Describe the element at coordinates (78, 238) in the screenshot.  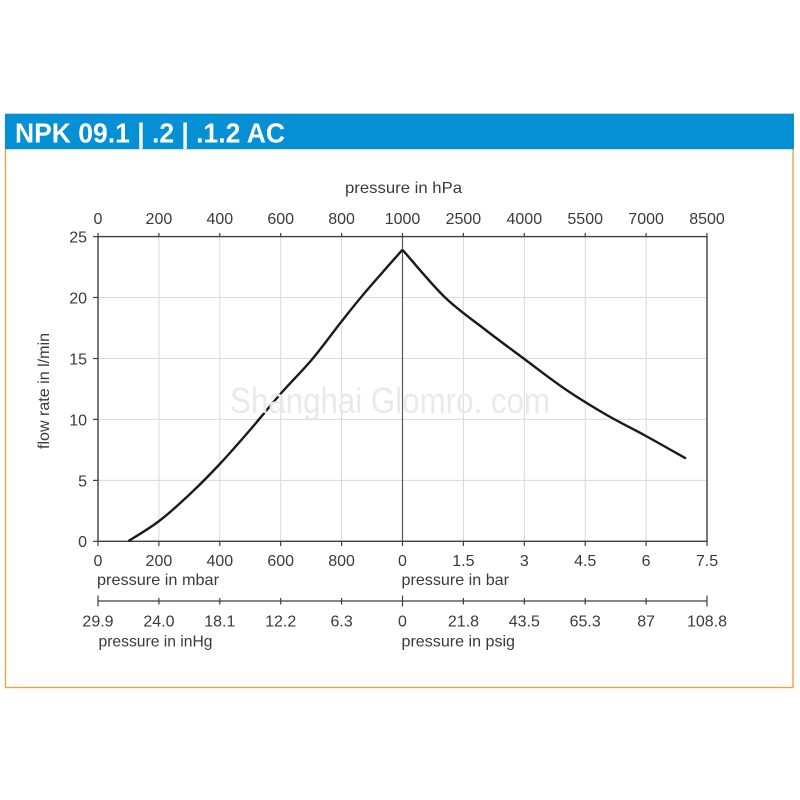
I see `svg-text: 25` at that location.